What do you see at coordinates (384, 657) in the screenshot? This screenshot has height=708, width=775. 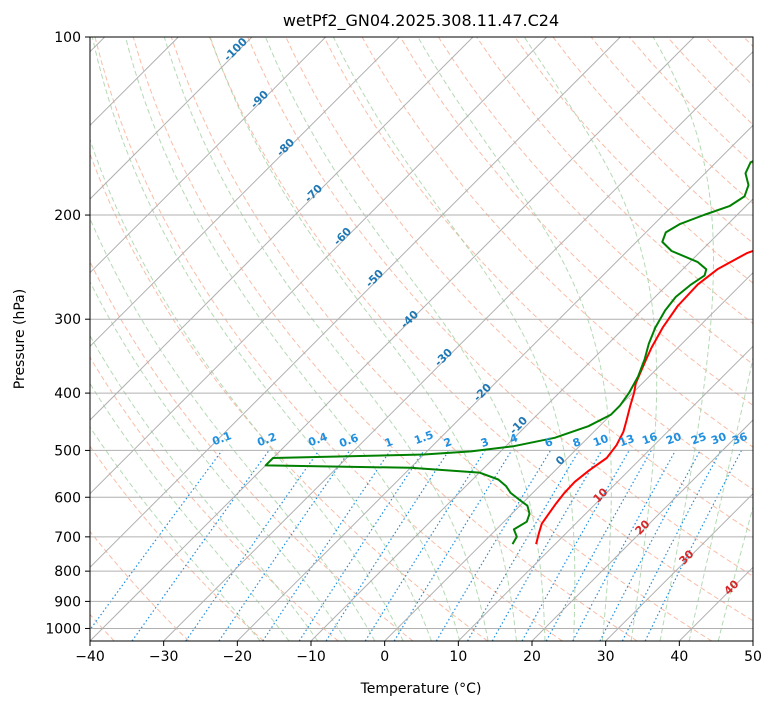 I see `x-tick-label: 0` at bounding box center [384, 657].